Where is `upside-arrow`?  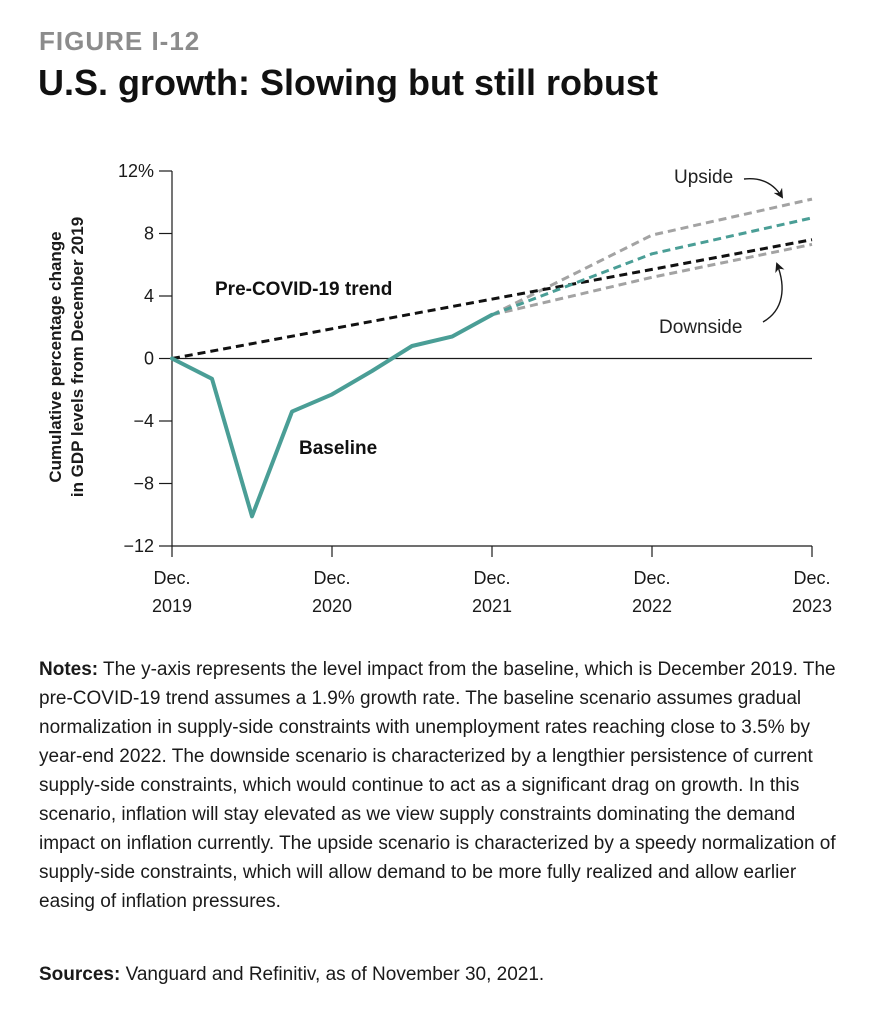 upside-arrow is located at coordinates (763, 188).